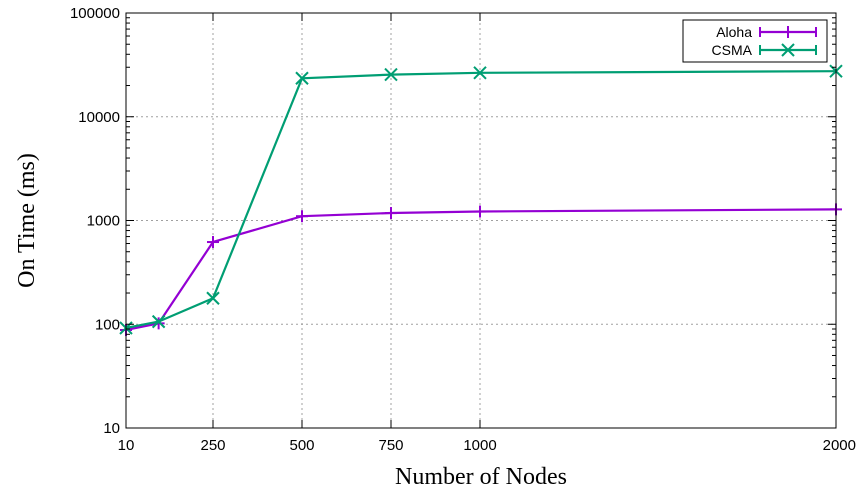 This screenshot has height=490, width=860. Describe the element at coordinates (95, 13) in the screenshot. I see `y-tick-label: 100000` at that location.